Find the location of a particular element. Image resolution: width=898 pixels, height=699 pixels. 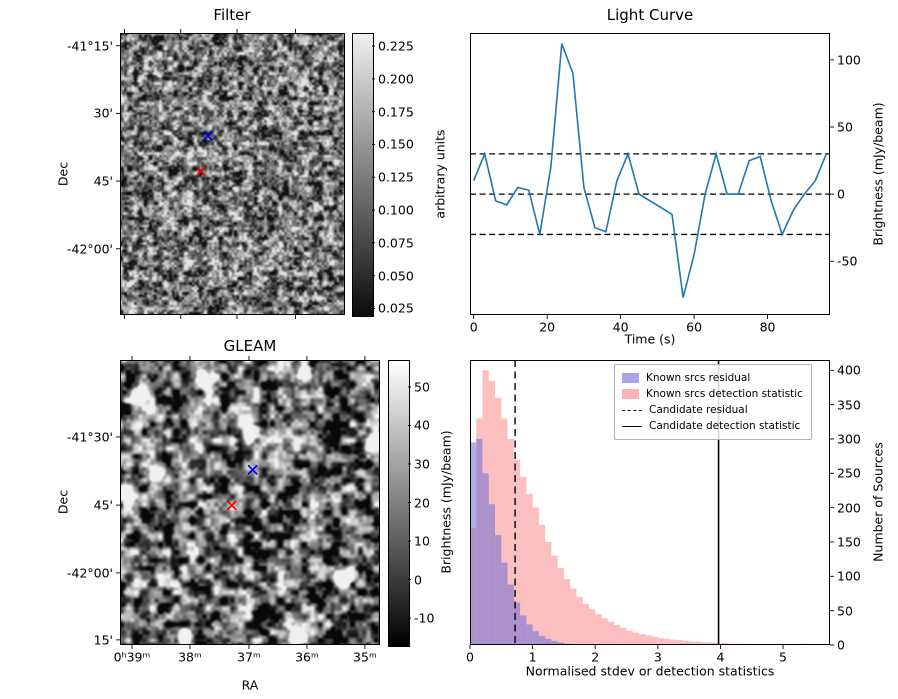

colorbar-tick-label: 0.050 is located at coordinates (396, 276).